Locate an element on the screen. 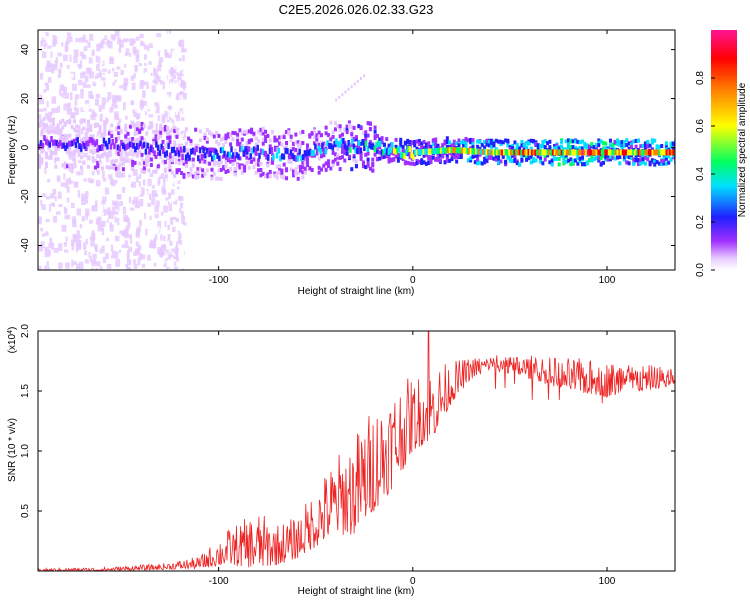 The width and height of the screenshot is (750, 600). x-tick-label: 100 is located at coordinates (607, 280).